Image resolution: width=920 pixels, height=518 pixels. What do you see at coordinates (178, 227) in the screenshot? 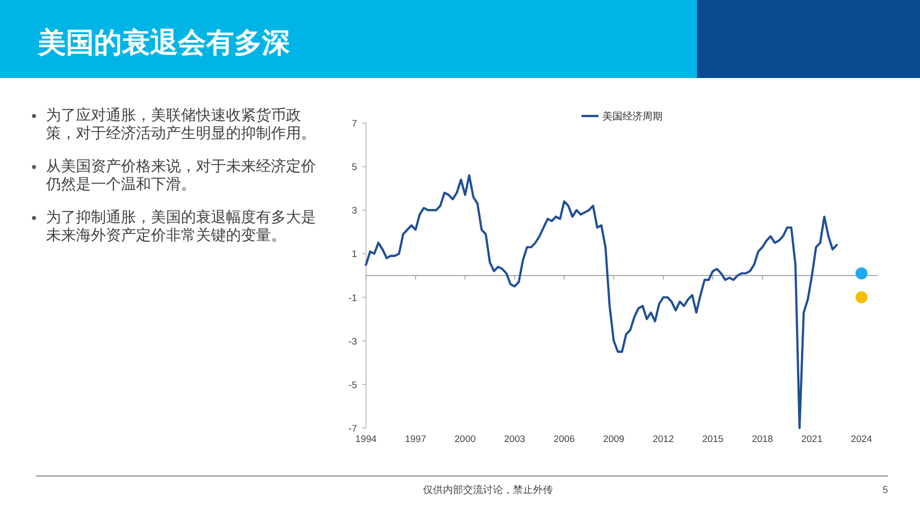
I see `annotation: 为了抑制通胀，美国的衰退幅度有多大是未来海外资产定价非常关键的变量。` at bounding box center [178, 227].